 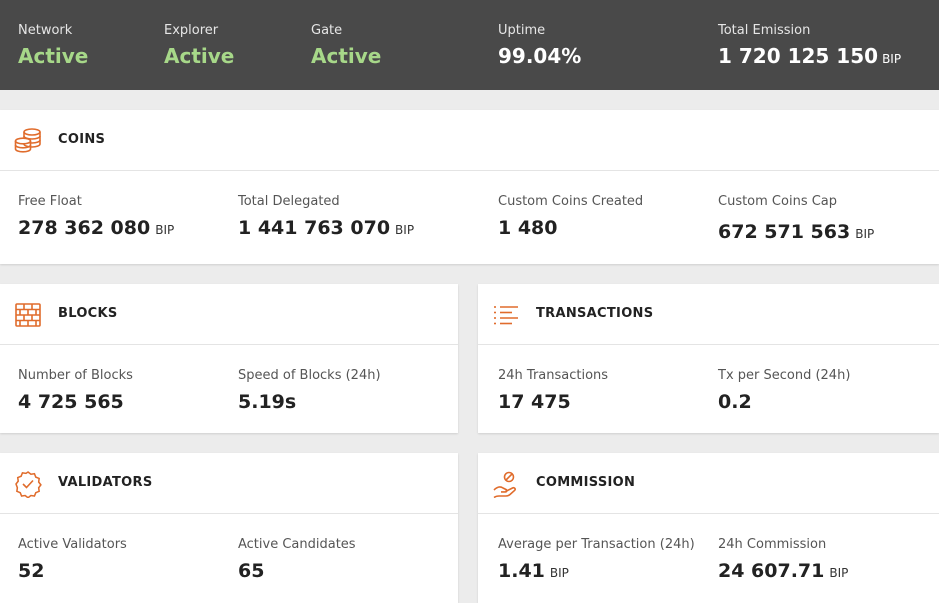 I want to click on custom-coins-cap-number: 672 571 563, so click(x=784, y=232).